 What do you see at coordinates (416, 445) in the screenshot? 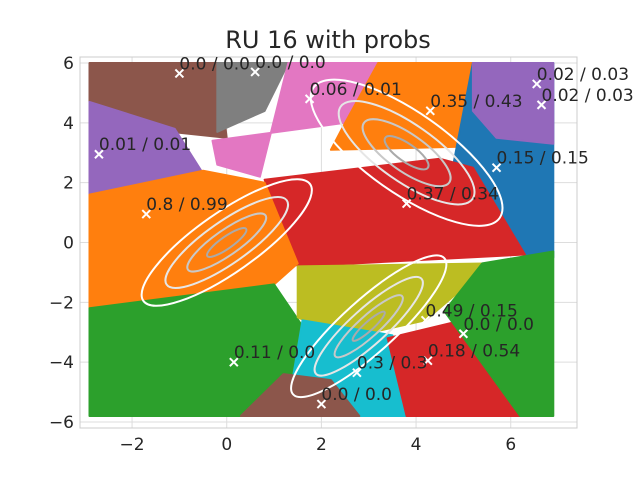
I see `x-tick-label: 4` at bounding box center [416, 445].